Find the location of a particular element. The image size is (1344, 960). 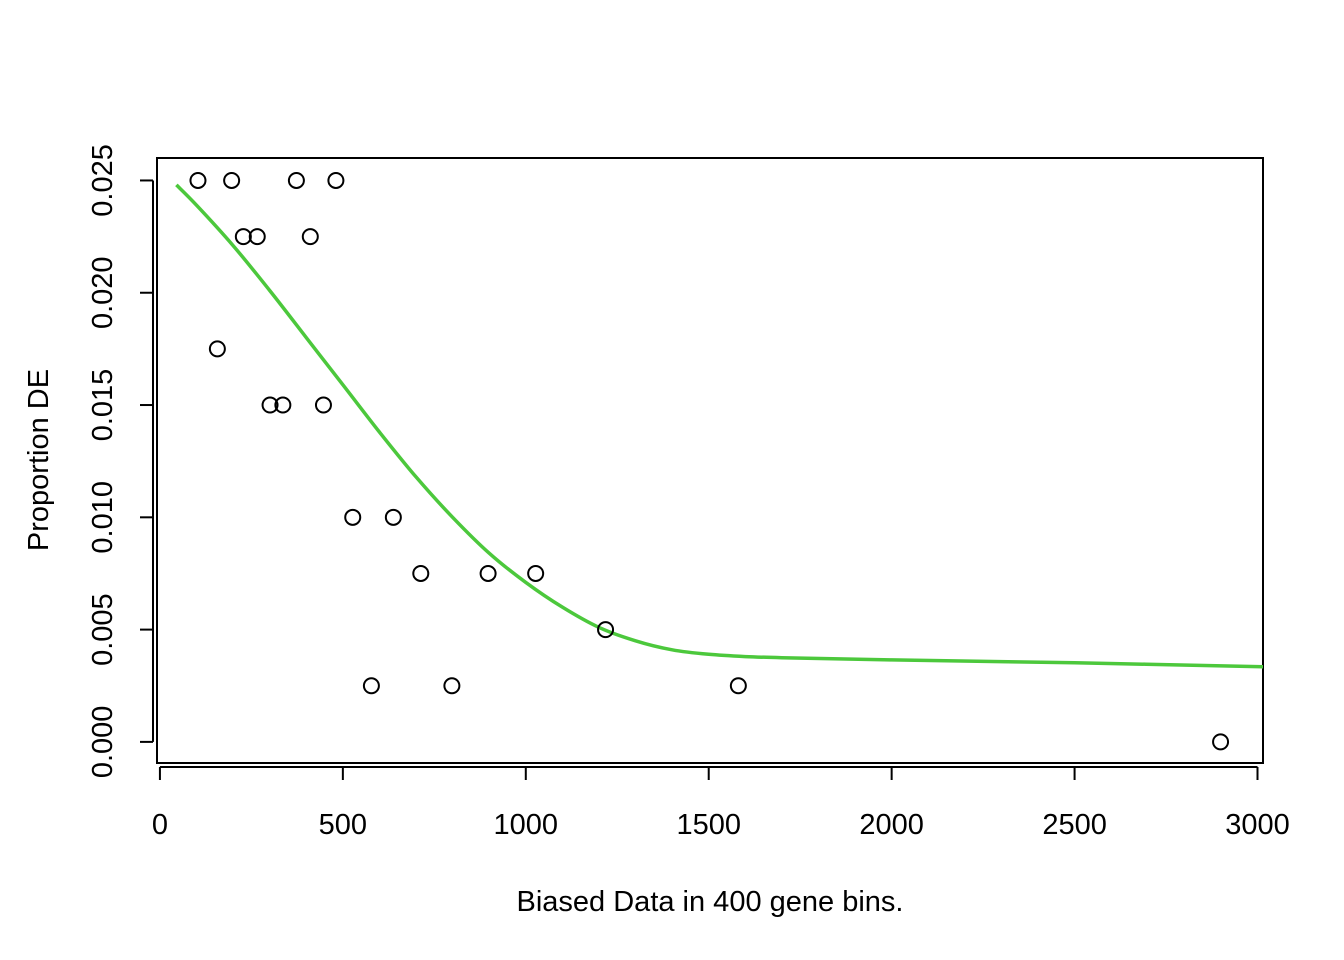

x-tick-label: 1500 is located at coordinates (708, 825).